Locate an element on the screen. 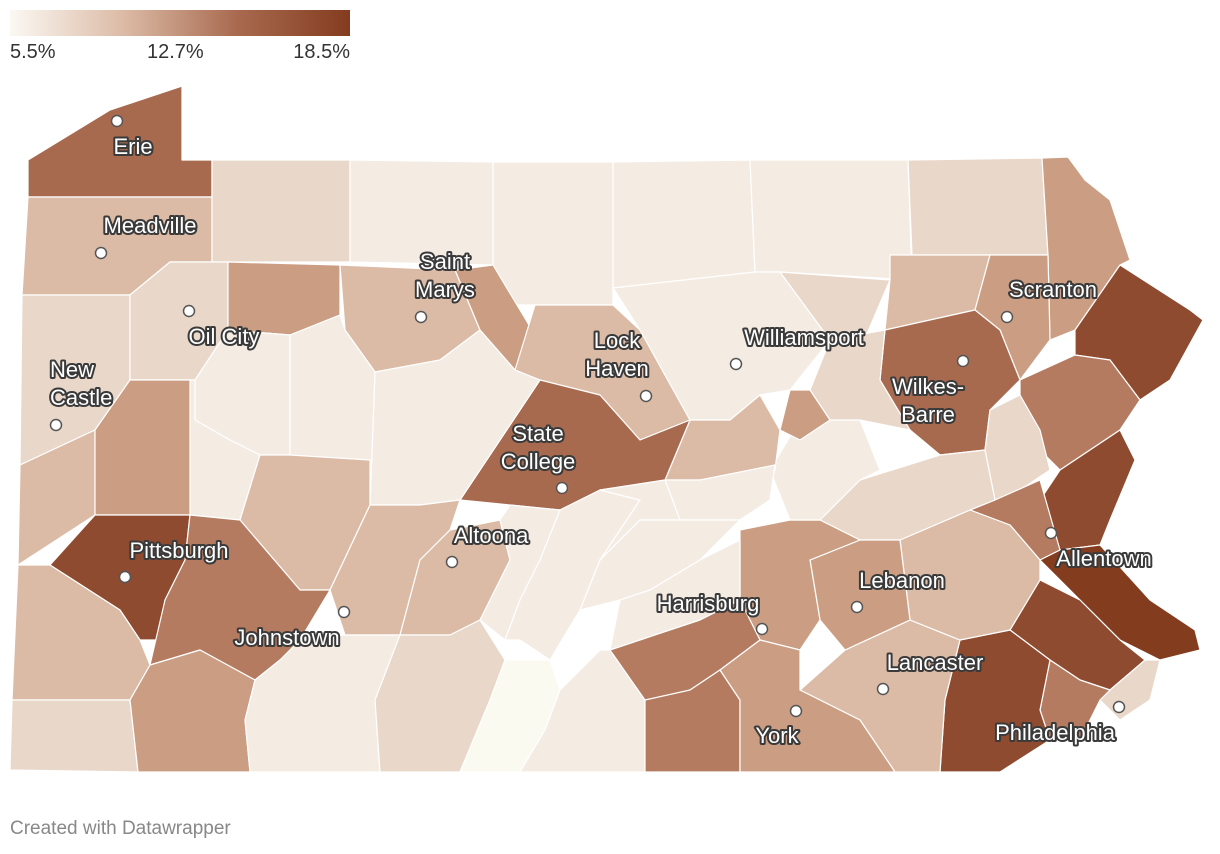 The width and height of the screenshot is (1220, 854). city-label-line: Barre is located at coordinates (928, 414).